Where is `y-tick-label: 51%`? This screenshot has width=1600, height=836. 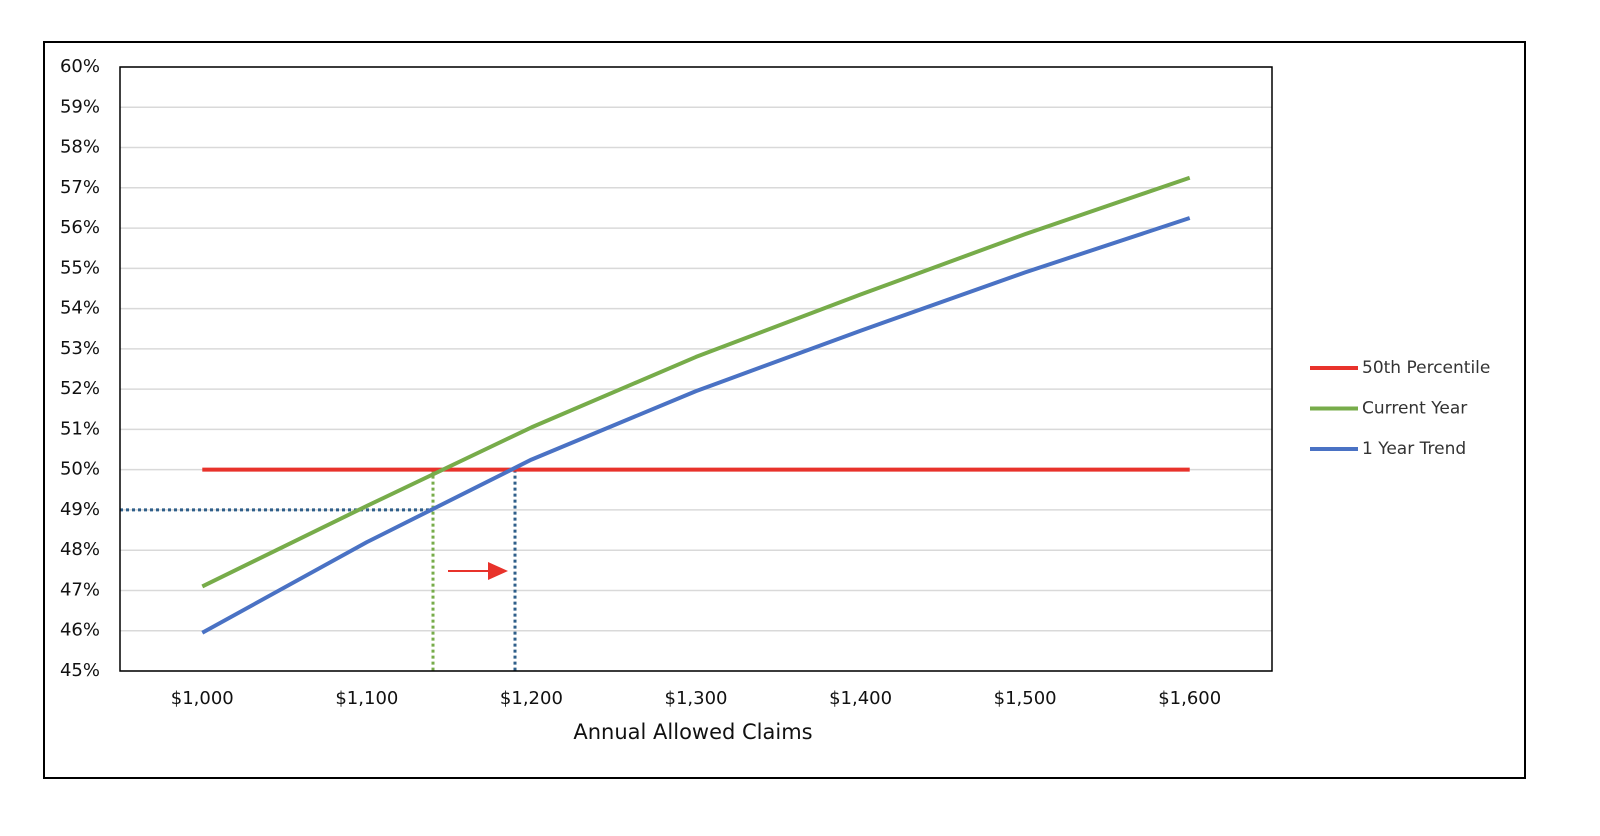 y-tick-label: 51% is located at coordinates (80, 428).